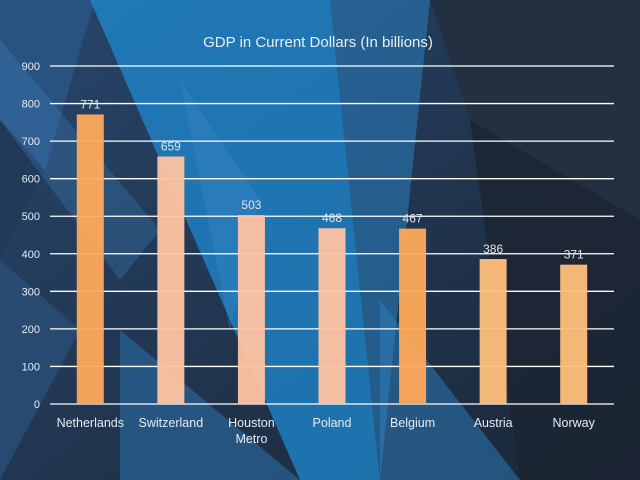 The image size is (640, 480). What do you see at coordinates (171, 423) in the screenshot?
I see `x-tick-label: Switzerland` at bounding box center [171, 423].